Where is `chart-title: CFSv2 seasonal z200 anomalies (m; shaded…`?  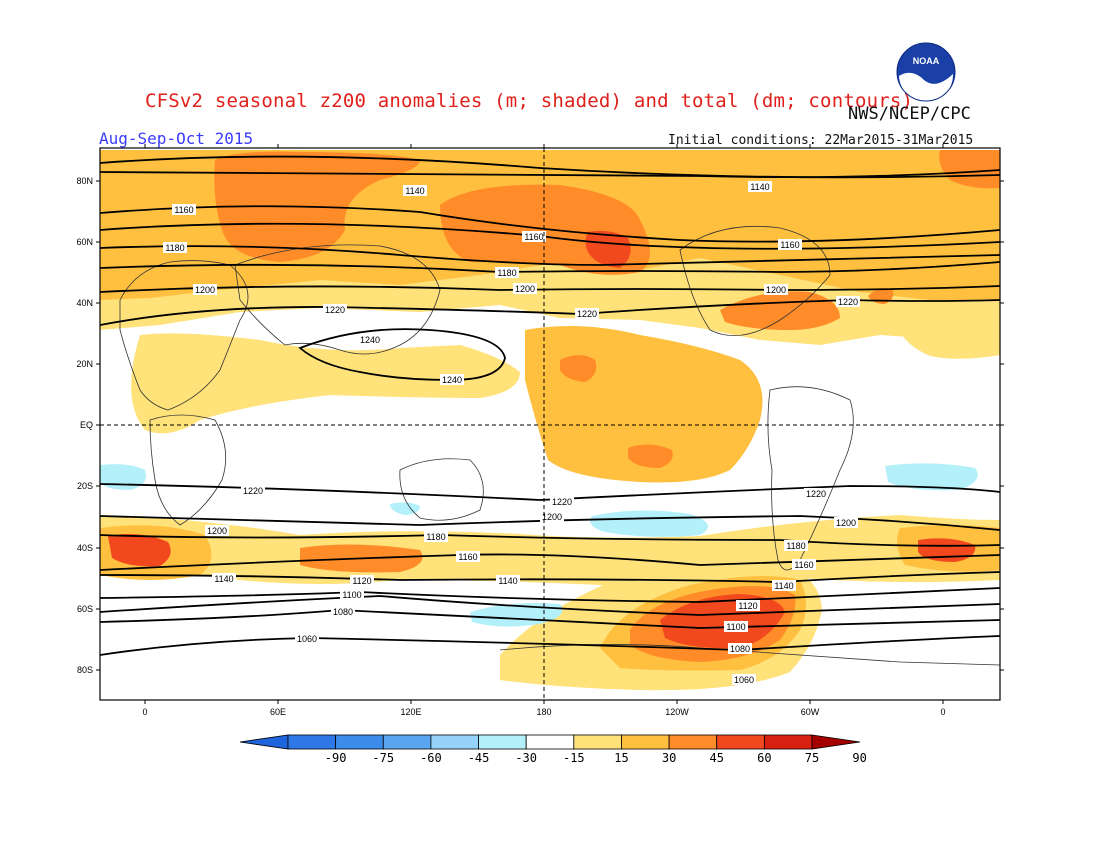
chart-title: CFSv2 seasonal z200 anomalies (m; shaded… is located at coordinates (529, 101).